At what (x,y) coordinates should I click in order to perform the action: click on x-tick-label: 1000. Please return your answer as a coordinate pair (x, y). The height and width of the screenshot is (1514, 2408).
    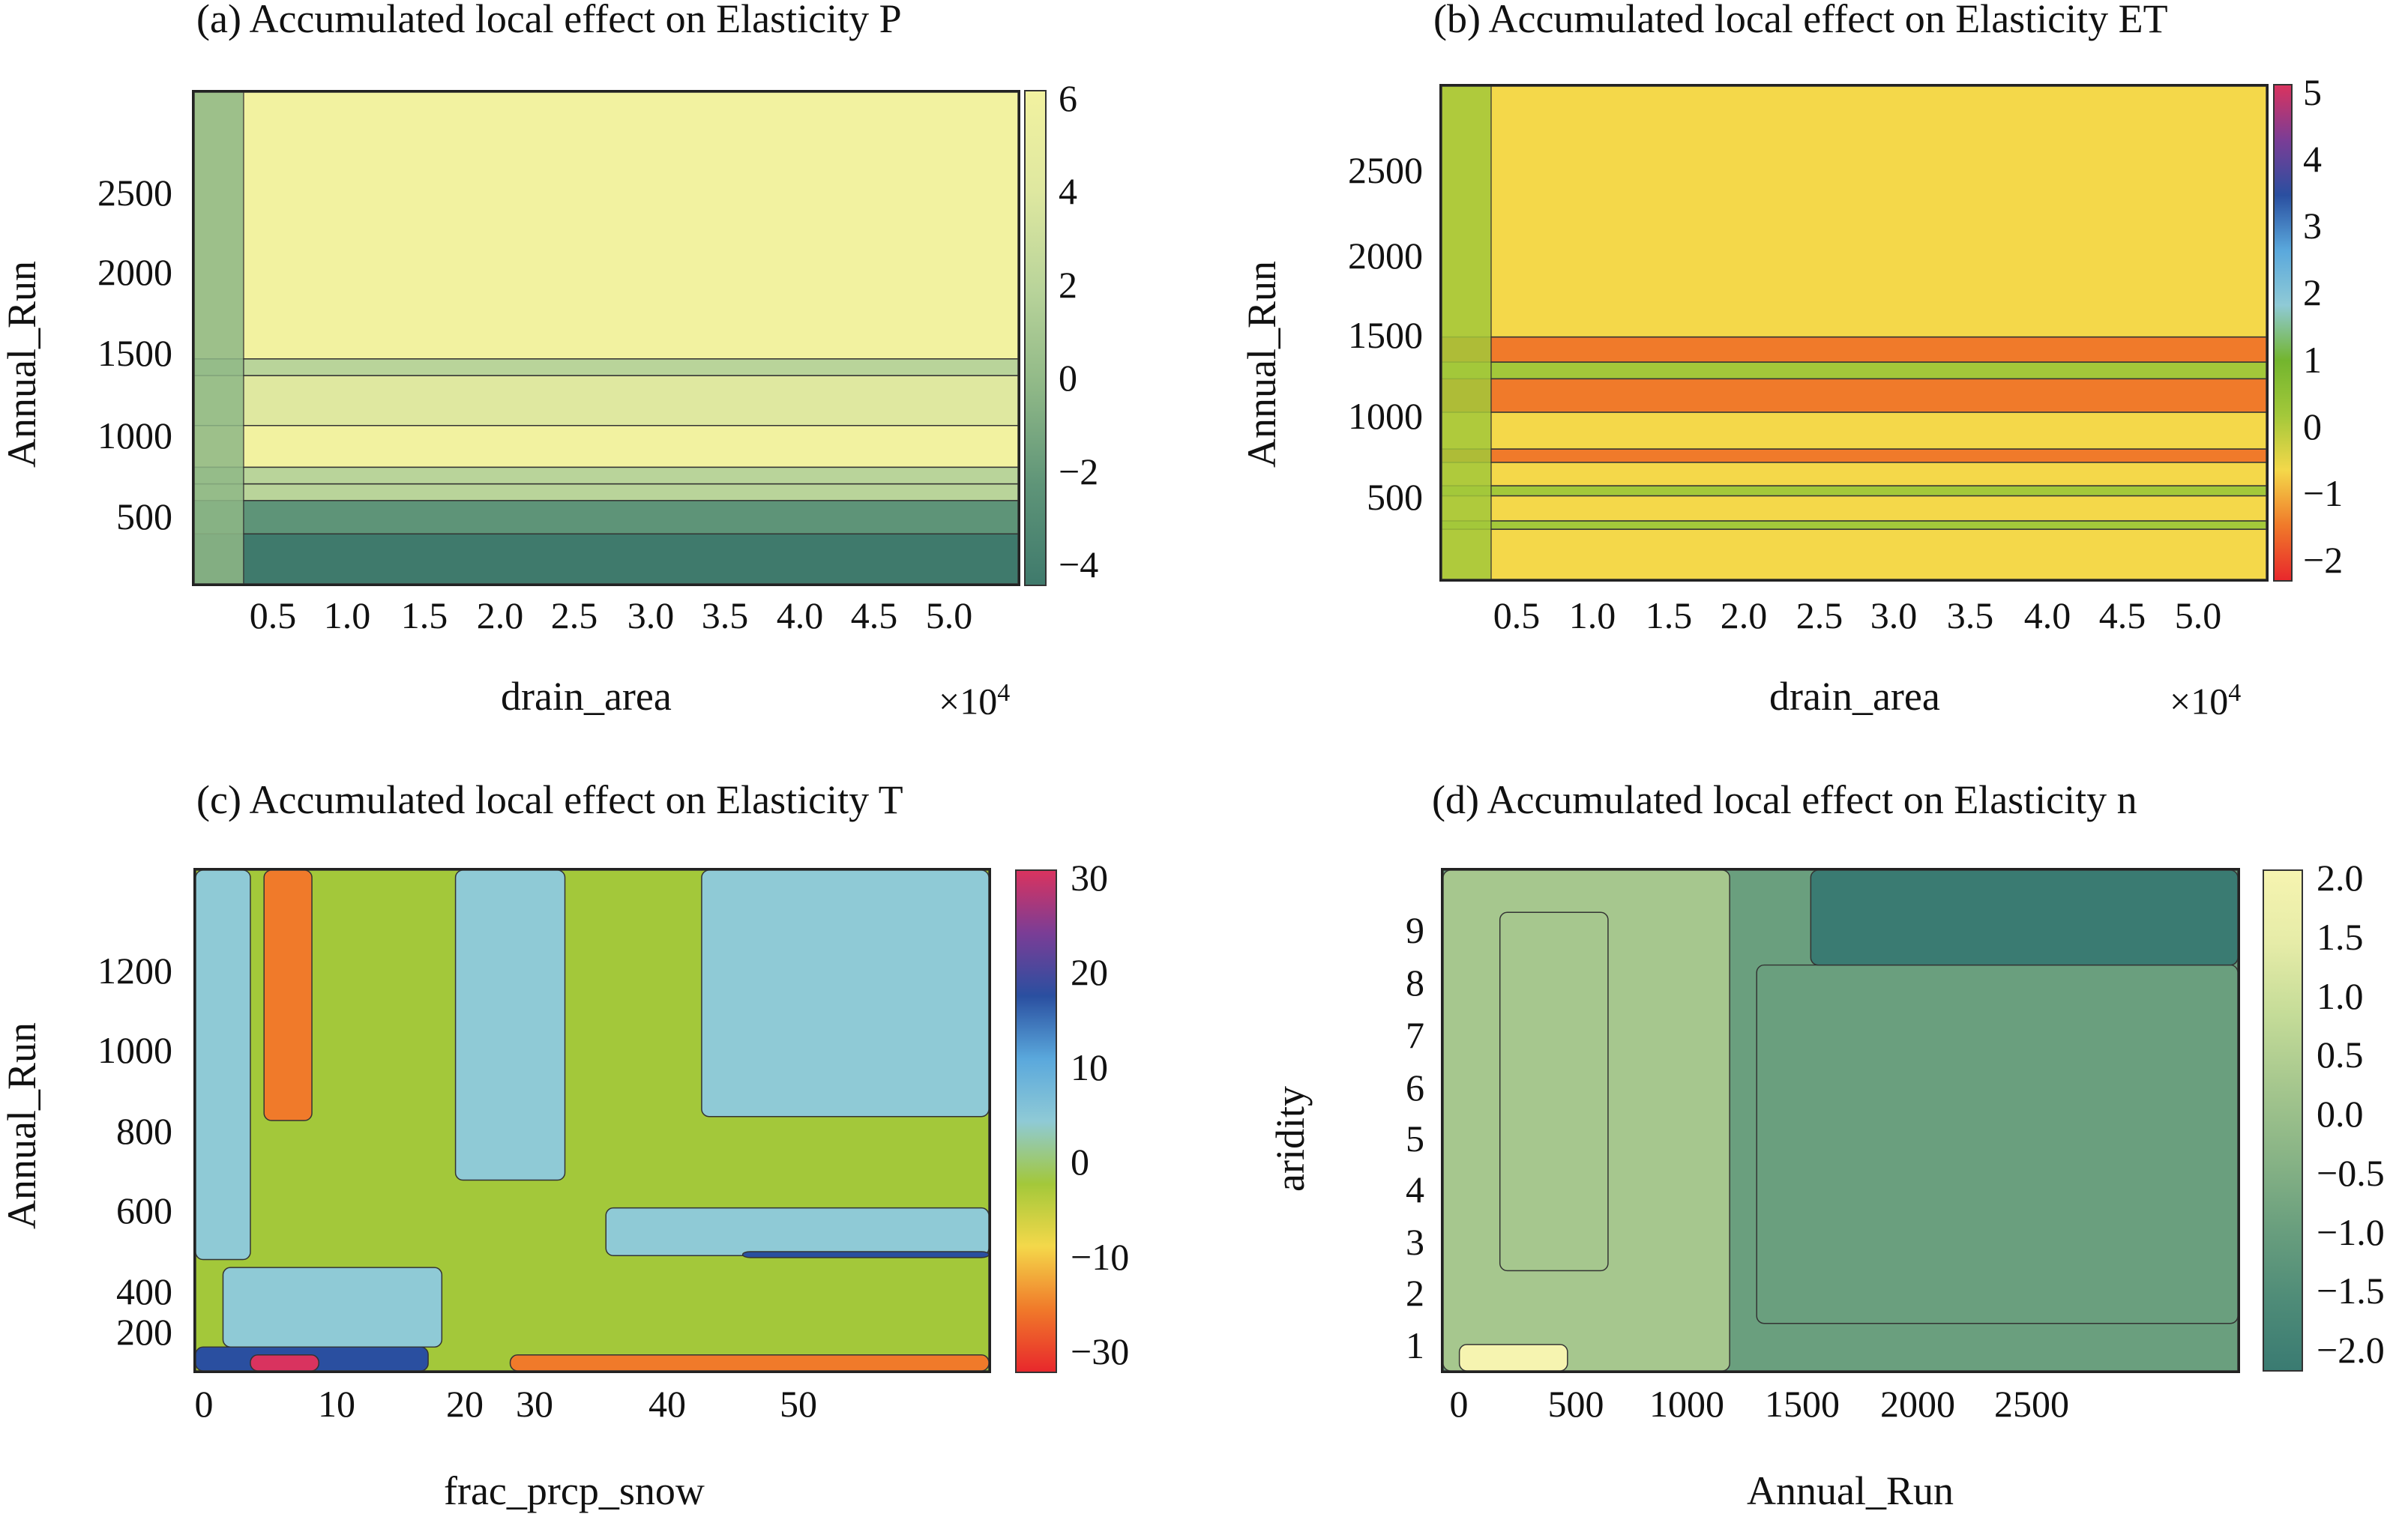
    Looking at the image, I should click on (1687, 1404).